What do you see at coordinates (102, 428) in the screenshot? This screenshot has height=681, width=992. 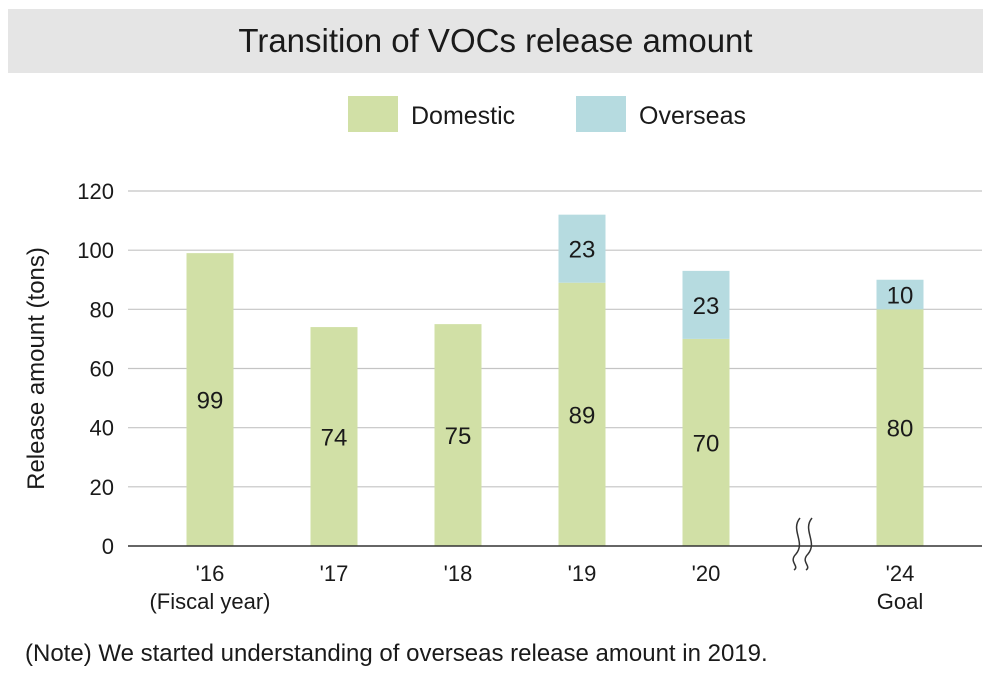 I see `y-tick-label: 40` at bounding box center [102, 428].